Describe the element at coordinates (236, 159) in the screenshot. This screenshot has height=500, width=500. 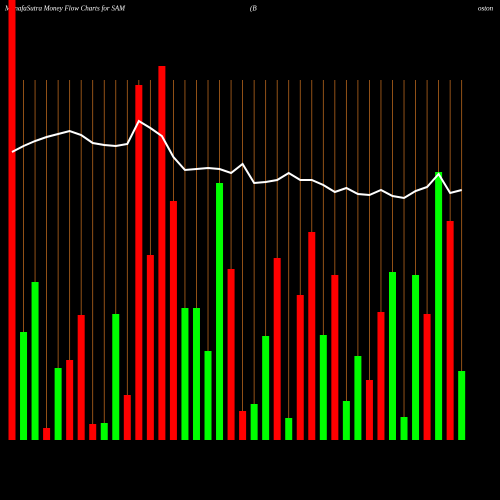
I see `flow-line` at that location.